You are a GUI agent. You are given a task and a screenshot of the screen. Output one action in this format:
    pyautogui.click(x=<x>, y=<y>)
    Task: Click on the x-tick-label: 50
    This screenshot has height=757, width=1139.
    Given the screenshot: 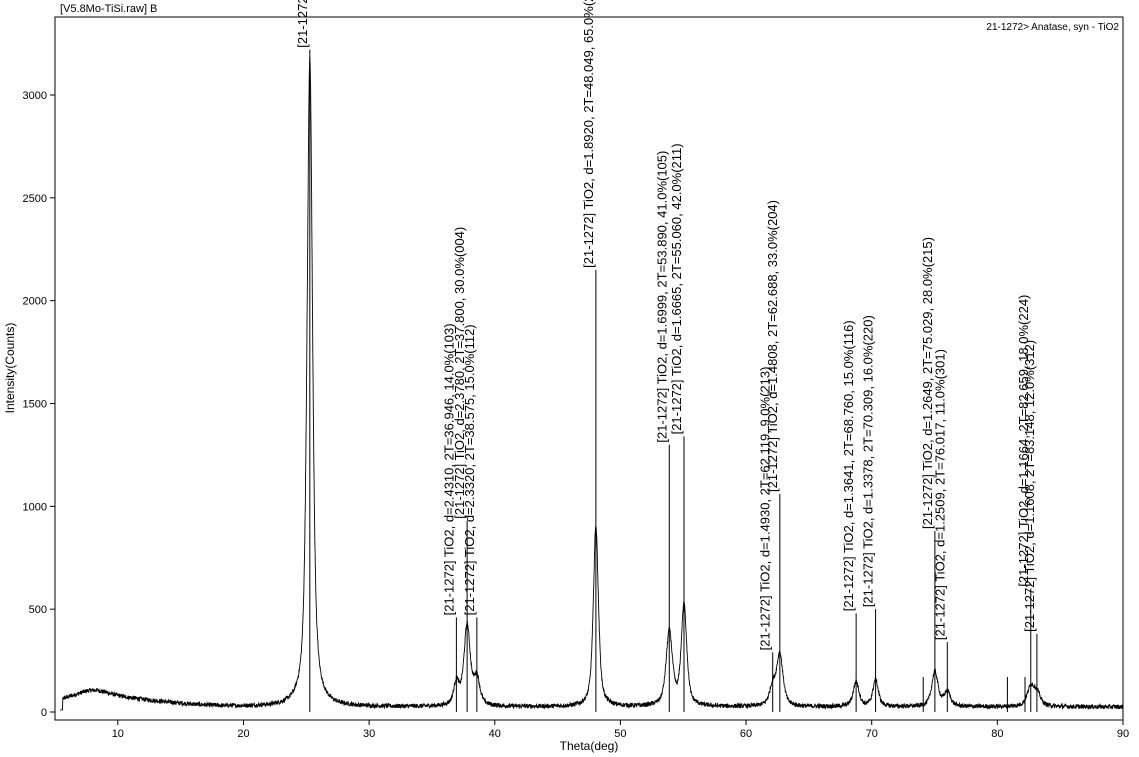 What is the action you would take?
    pyautogui.click(x=620, y=734)
    